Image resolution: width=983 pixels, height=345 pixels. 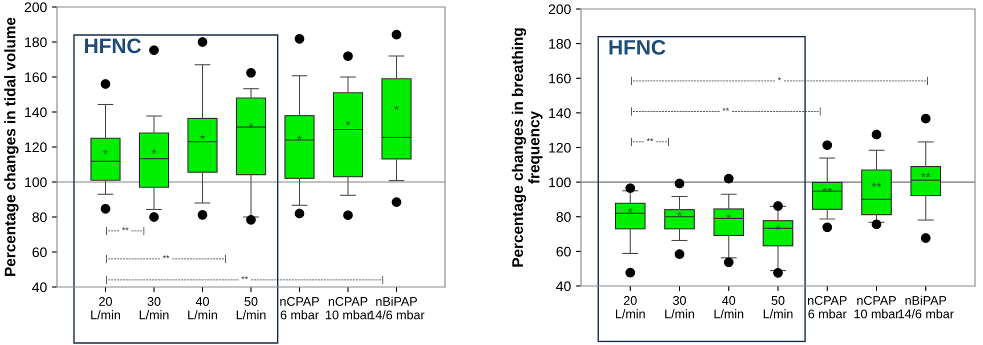 What do you see at coordinates (527, 147) in the screenshot?
I see `y-axis-title: Percentage changes in breathing frequency` at bounding box center [527, 147].